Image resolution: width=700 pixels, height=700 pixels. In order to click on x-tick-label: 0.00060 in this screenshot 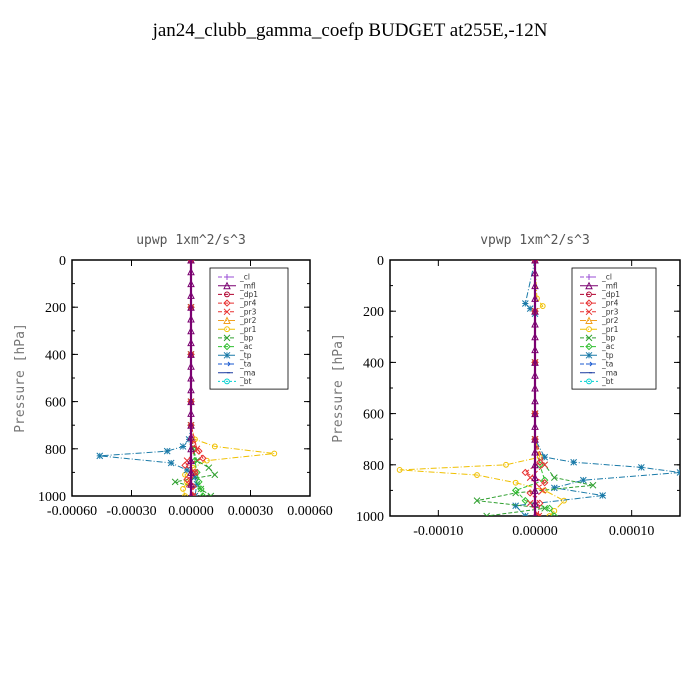, I will do `click(310, 511)`.